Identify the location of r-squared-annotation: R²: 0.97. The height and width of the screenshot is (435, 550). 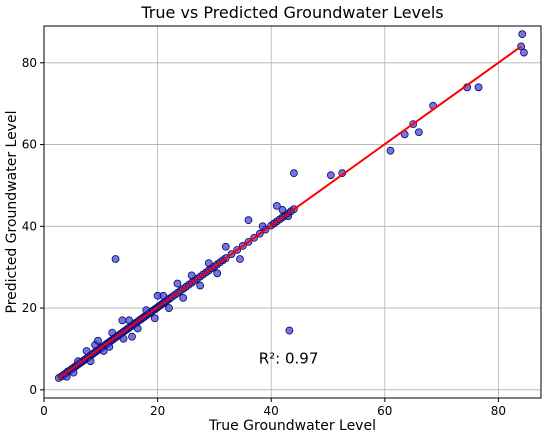
(289, 358).